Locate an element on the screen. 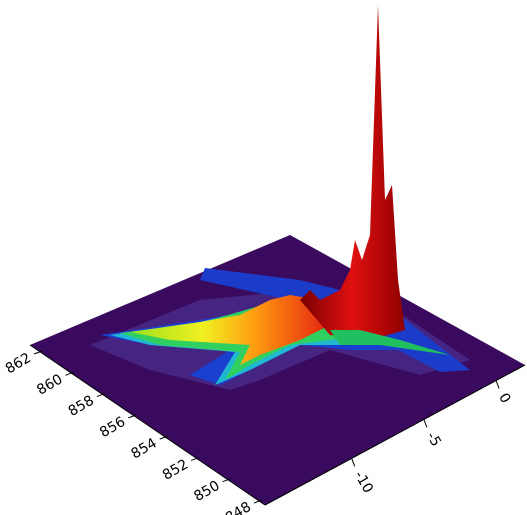 The image size is (527, 515). y-axis-line is located at coordinates (147, 425).